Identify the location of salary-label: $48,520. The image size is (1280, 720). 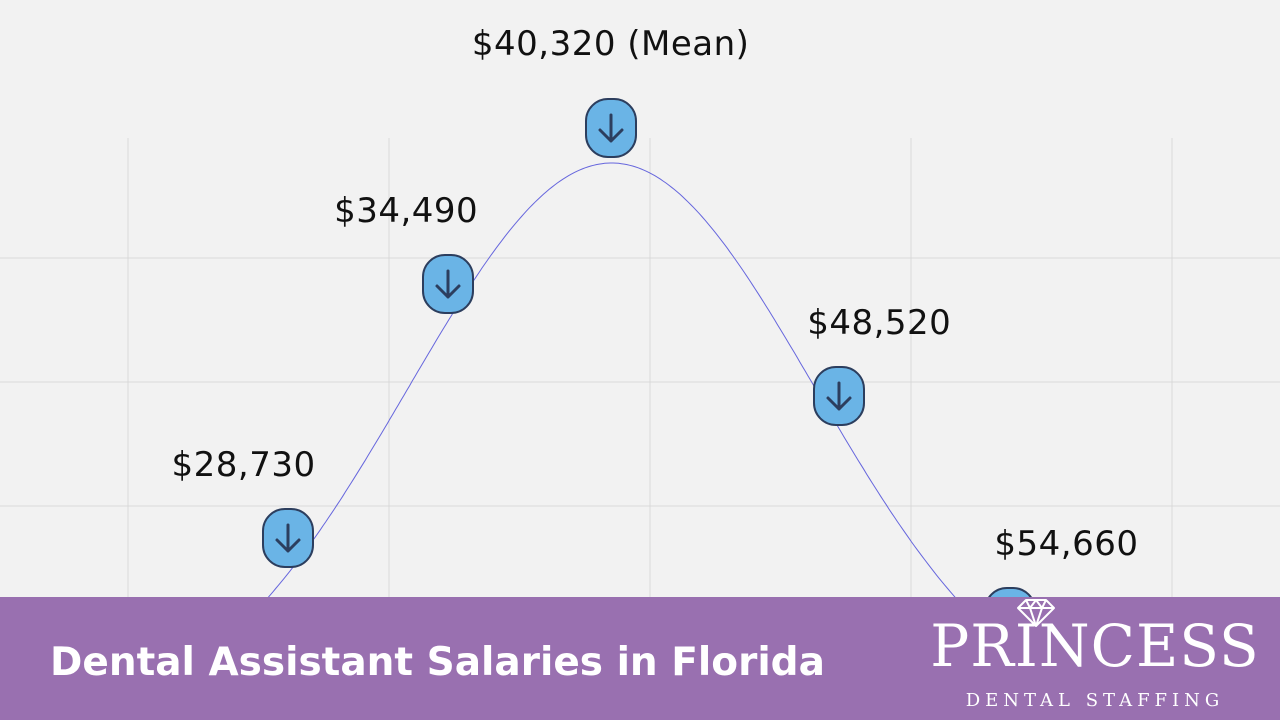
(879, 322).